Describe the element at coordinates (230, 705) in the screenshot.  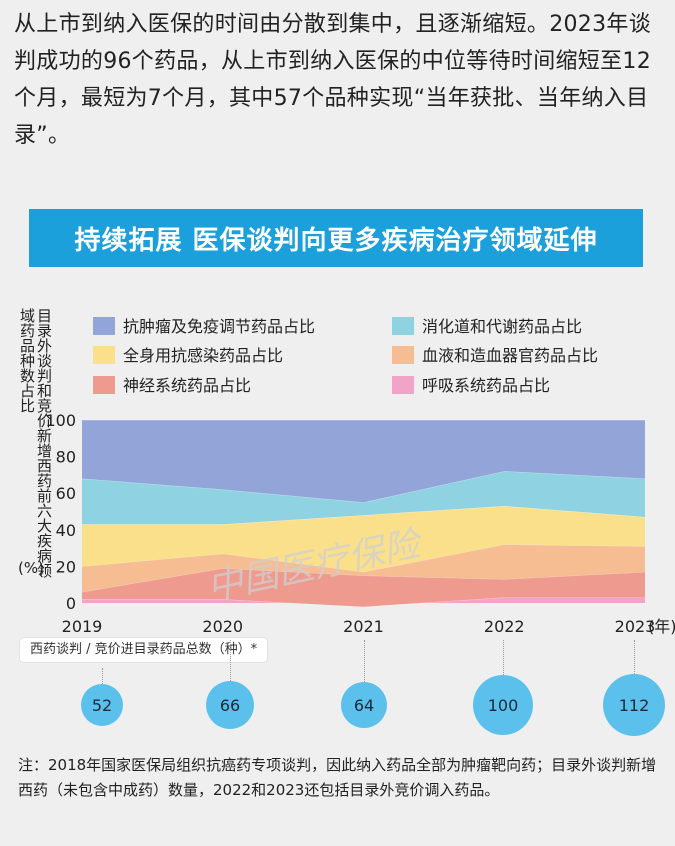
I see `total-bubble: 66` at that location.